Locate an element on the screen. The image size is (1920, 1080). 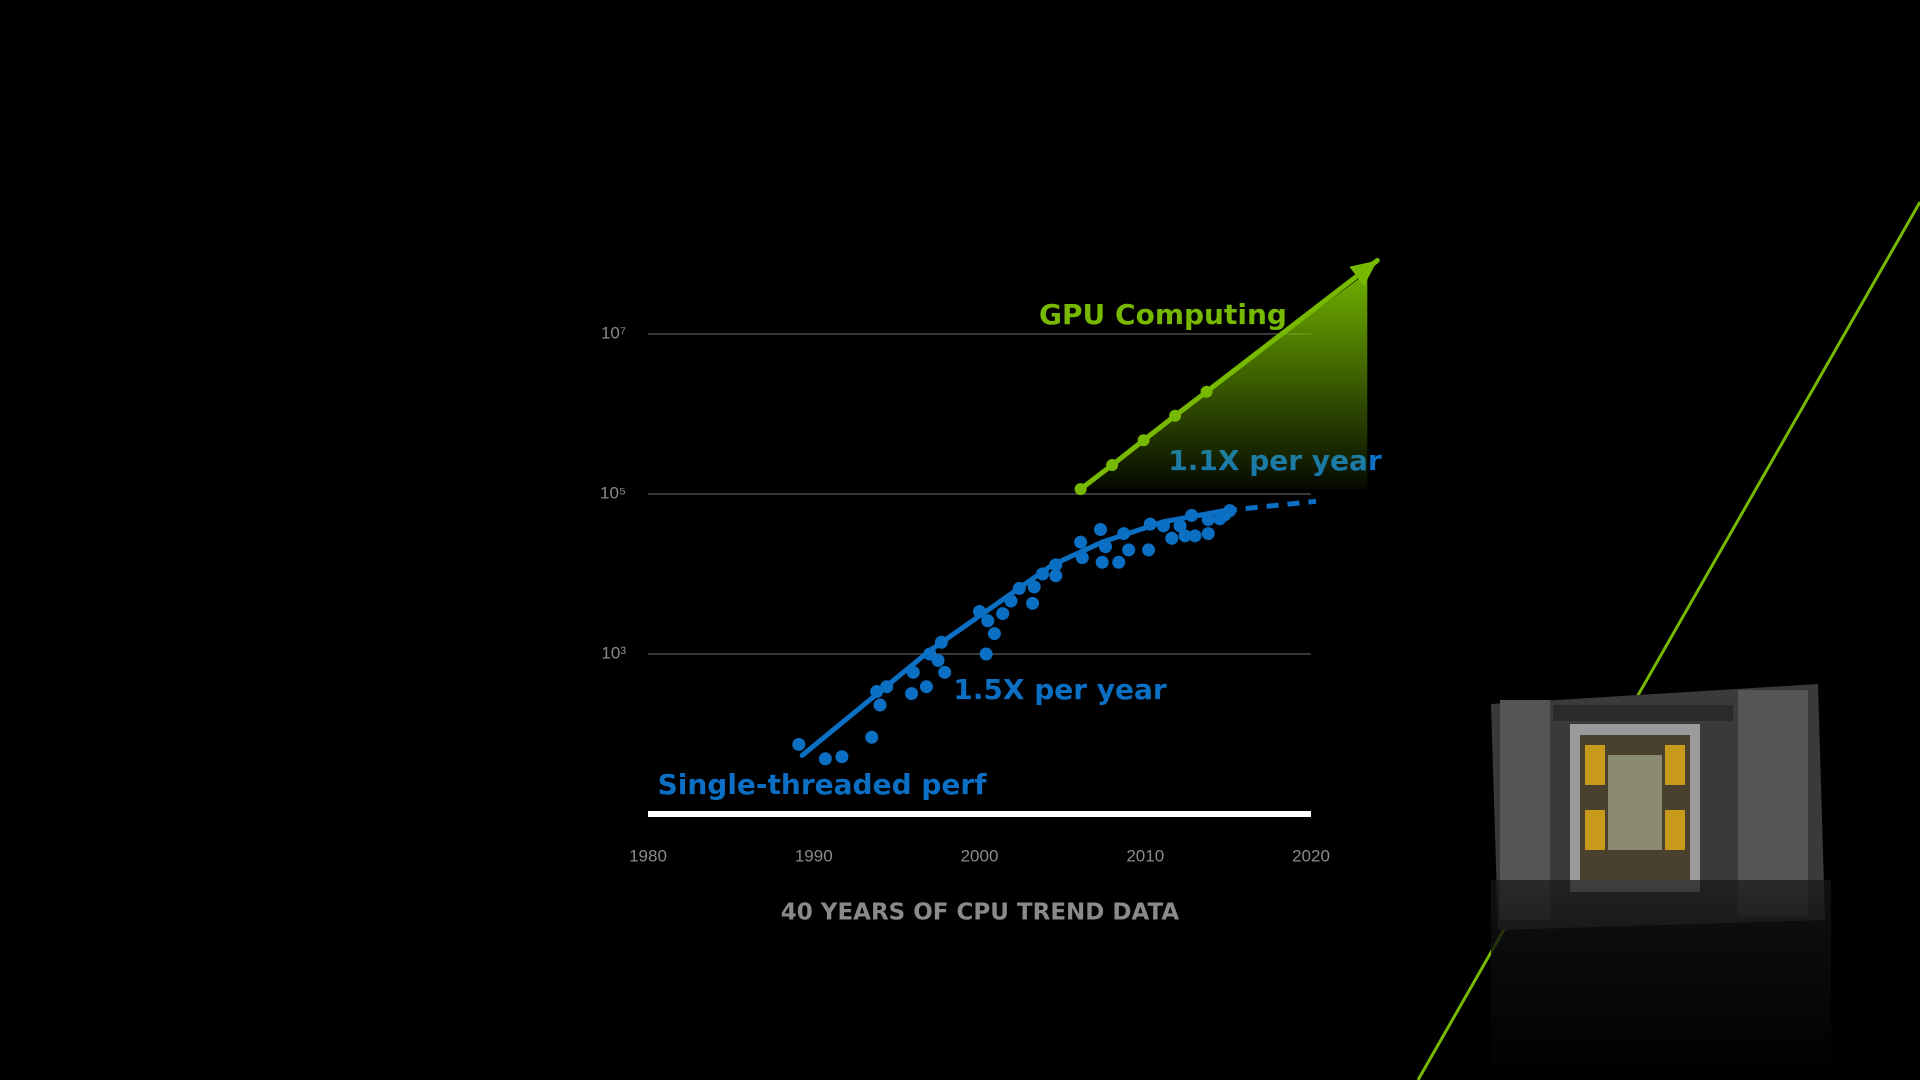
y-tick-label: 10⁵ is located at coordinates (613, 492).